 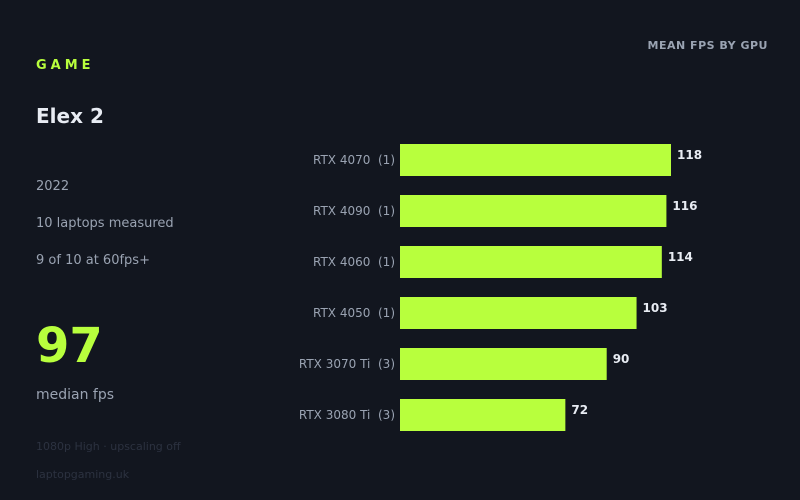 I want to click on value-label: 72, so click(x=579, y=410).